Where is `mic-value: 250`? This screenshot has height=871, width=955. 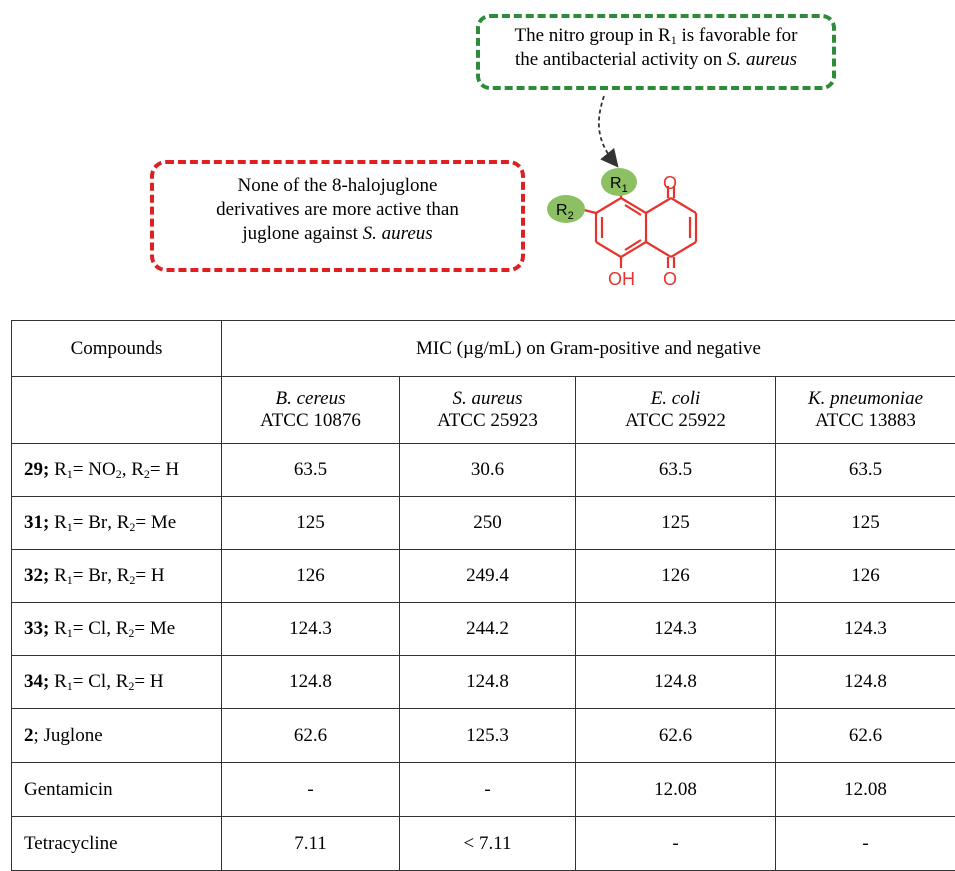 mic-value: 250 is located at coordinates (488, 523).